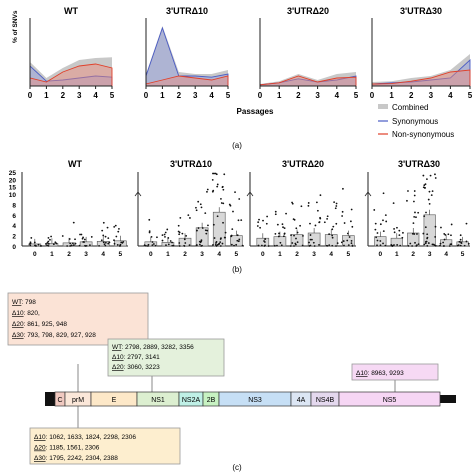  Describe the element at coordinates (308, 53) in the screenshot. I see `area-subplot-2: 3'UTRΔ20 0 1 2 3 4 5` at that location.